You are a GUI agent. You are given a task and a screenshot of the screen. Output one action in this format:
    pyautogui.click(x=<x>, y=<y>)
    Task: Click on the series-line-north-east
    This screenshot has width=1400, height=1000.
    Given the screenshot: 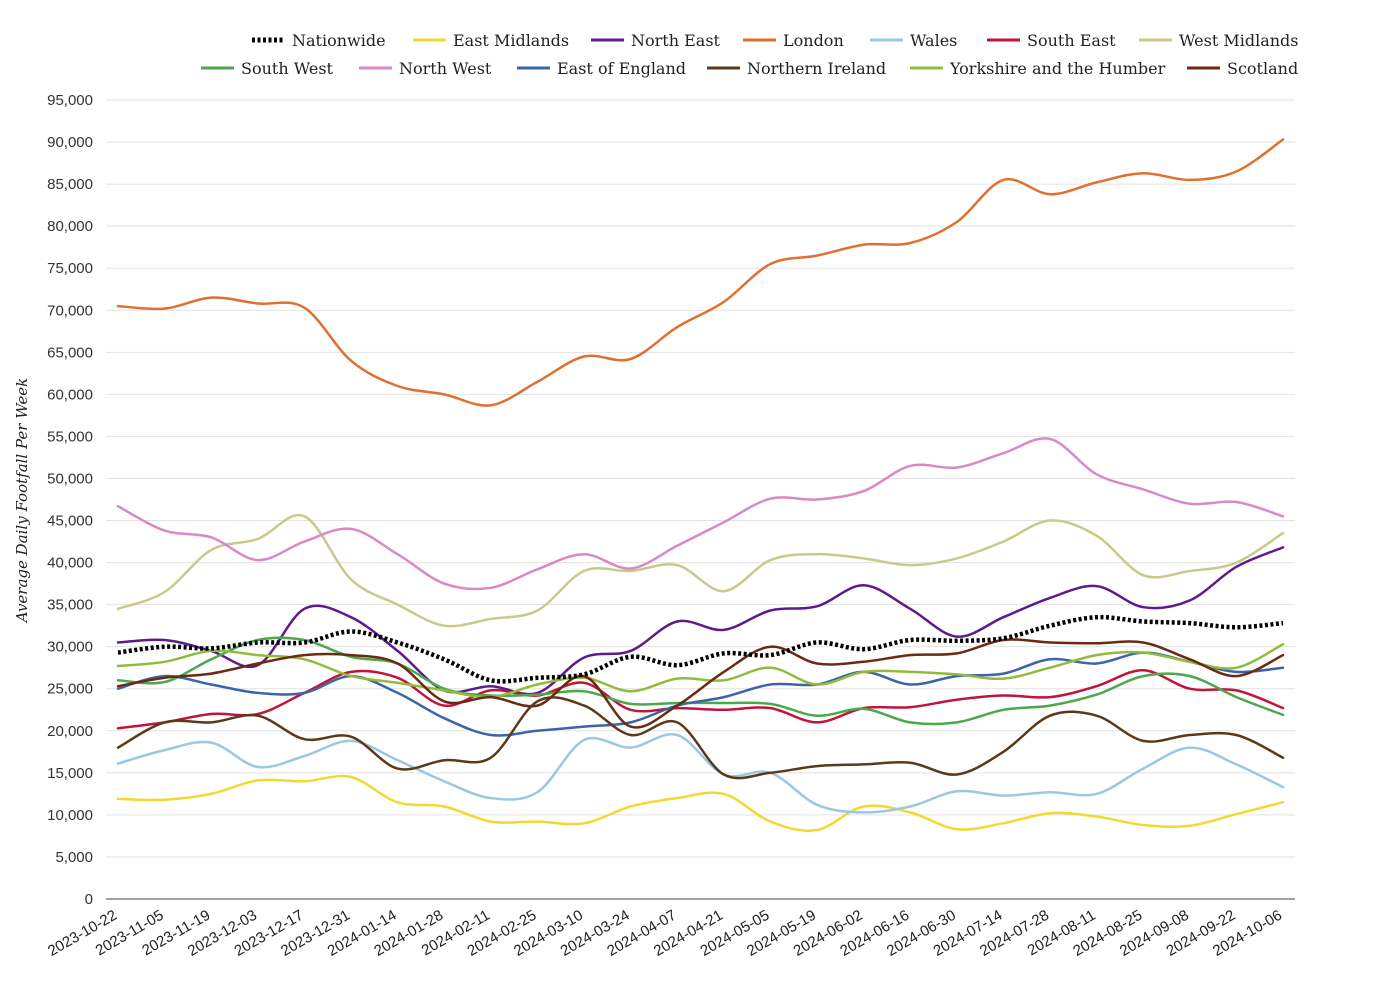 What is the action you would take?
    pyautogui.click(x=700, y=621)
    